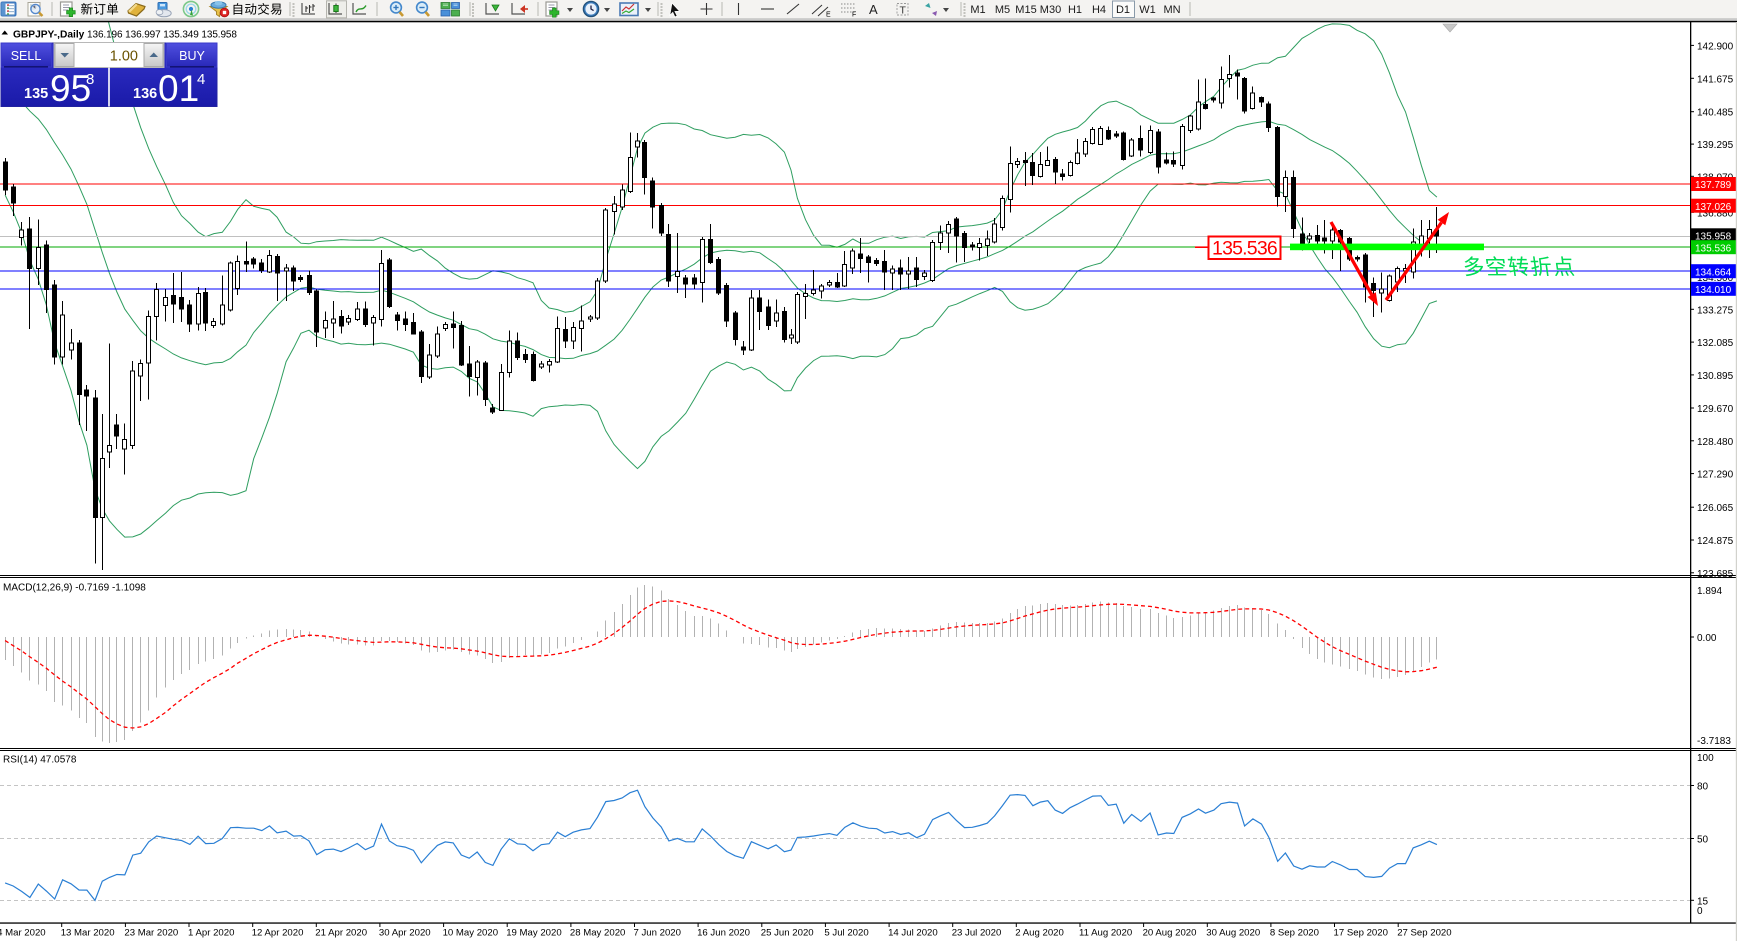 Image resolution: width=1737 pixels, height=941 pixels. What do you see at coordinates (1715, 475) in the screenshot?
I see `svg-text: 127.290` at bounding box center [1715, 475].